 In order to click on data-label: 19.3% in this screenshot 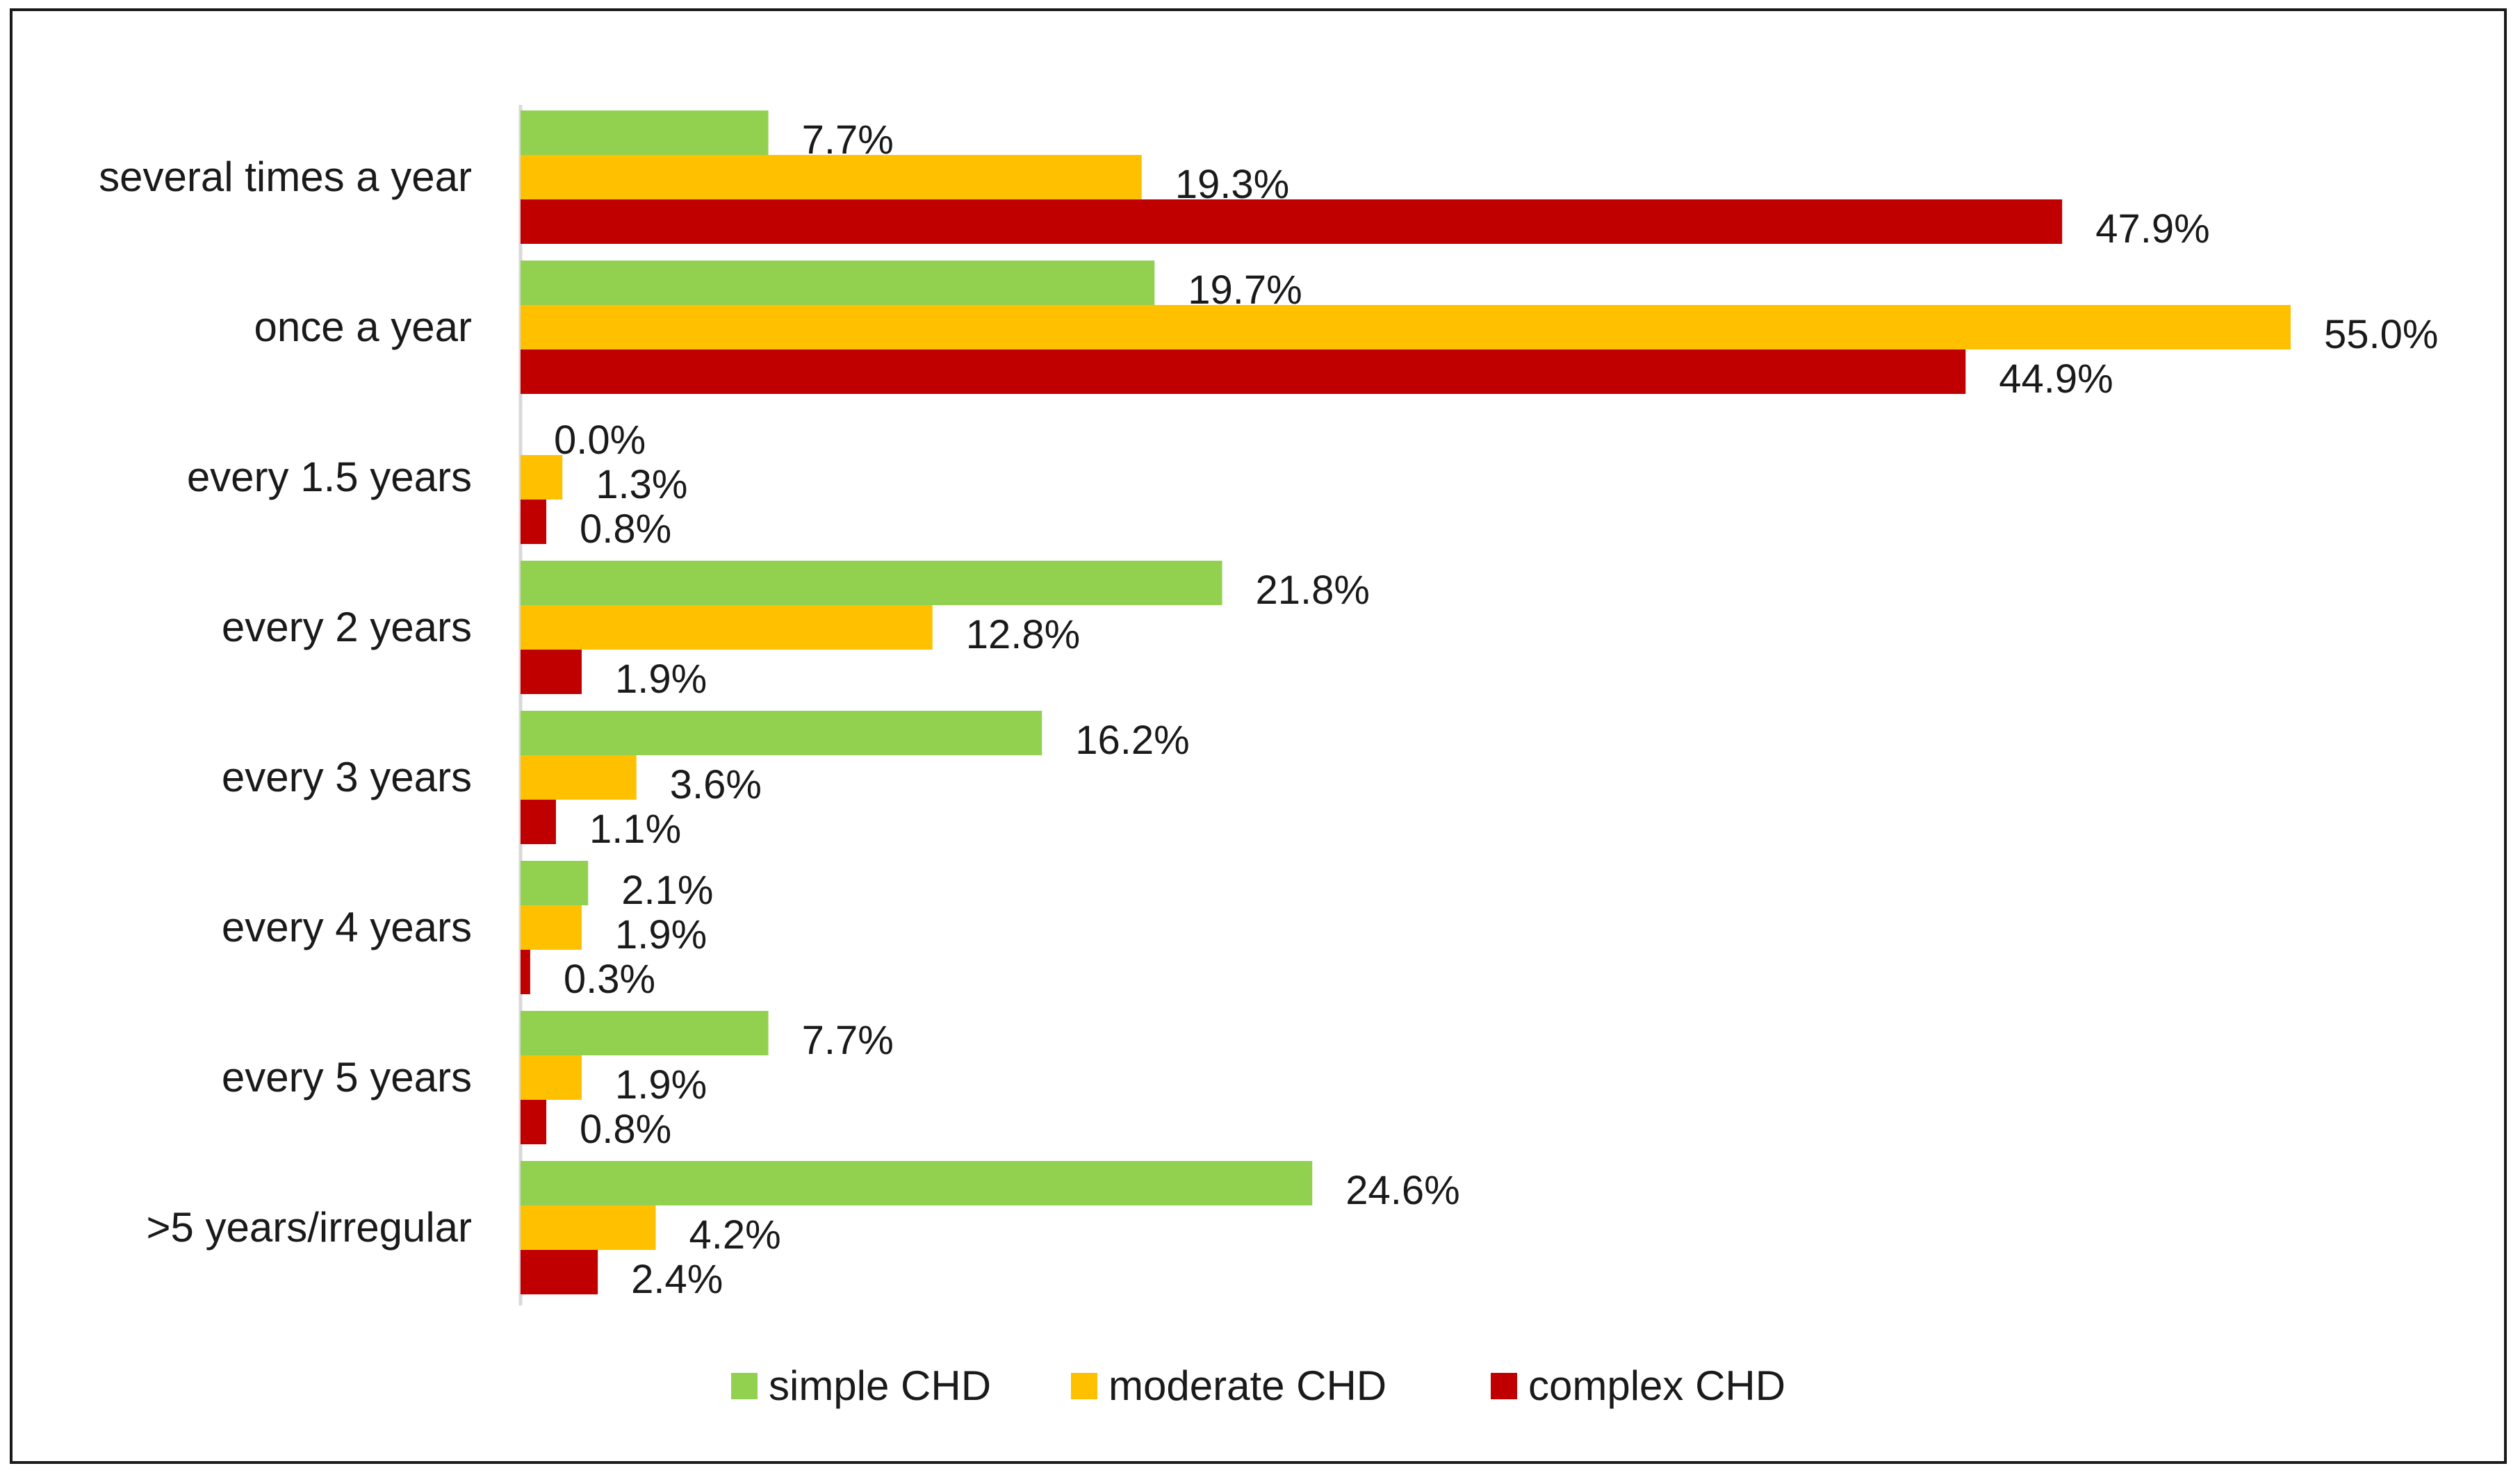, I will do `click(1232, 184)`.